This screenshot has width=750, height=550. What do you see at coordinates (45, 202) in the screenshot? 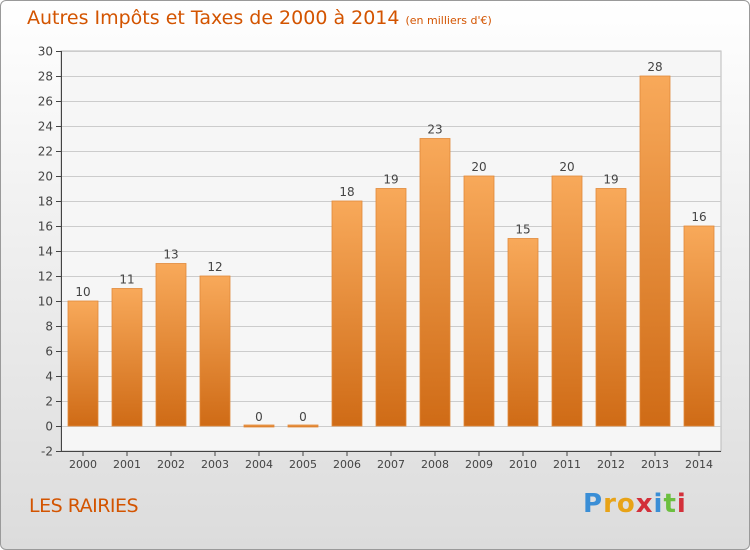
I see `y-tick-label: 18` at bounding box center [45, 202].